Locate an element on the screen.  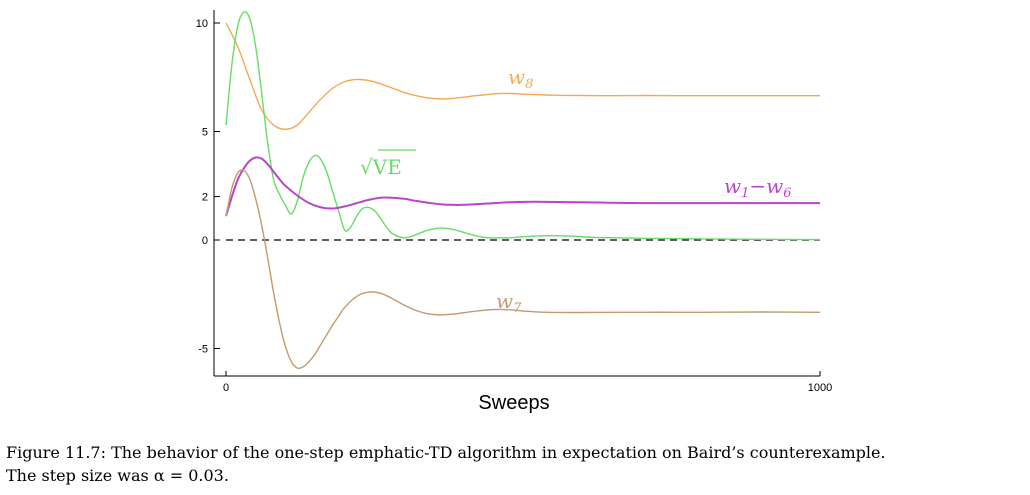
x-tick-label: 1000 is located at coordinates (820, 388).